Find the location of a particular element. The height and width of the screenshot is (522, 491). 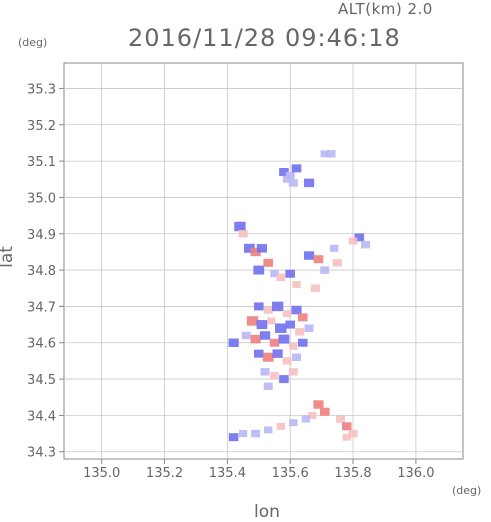

x-tick-label: 135.6 is located at coordinates (290, 473).